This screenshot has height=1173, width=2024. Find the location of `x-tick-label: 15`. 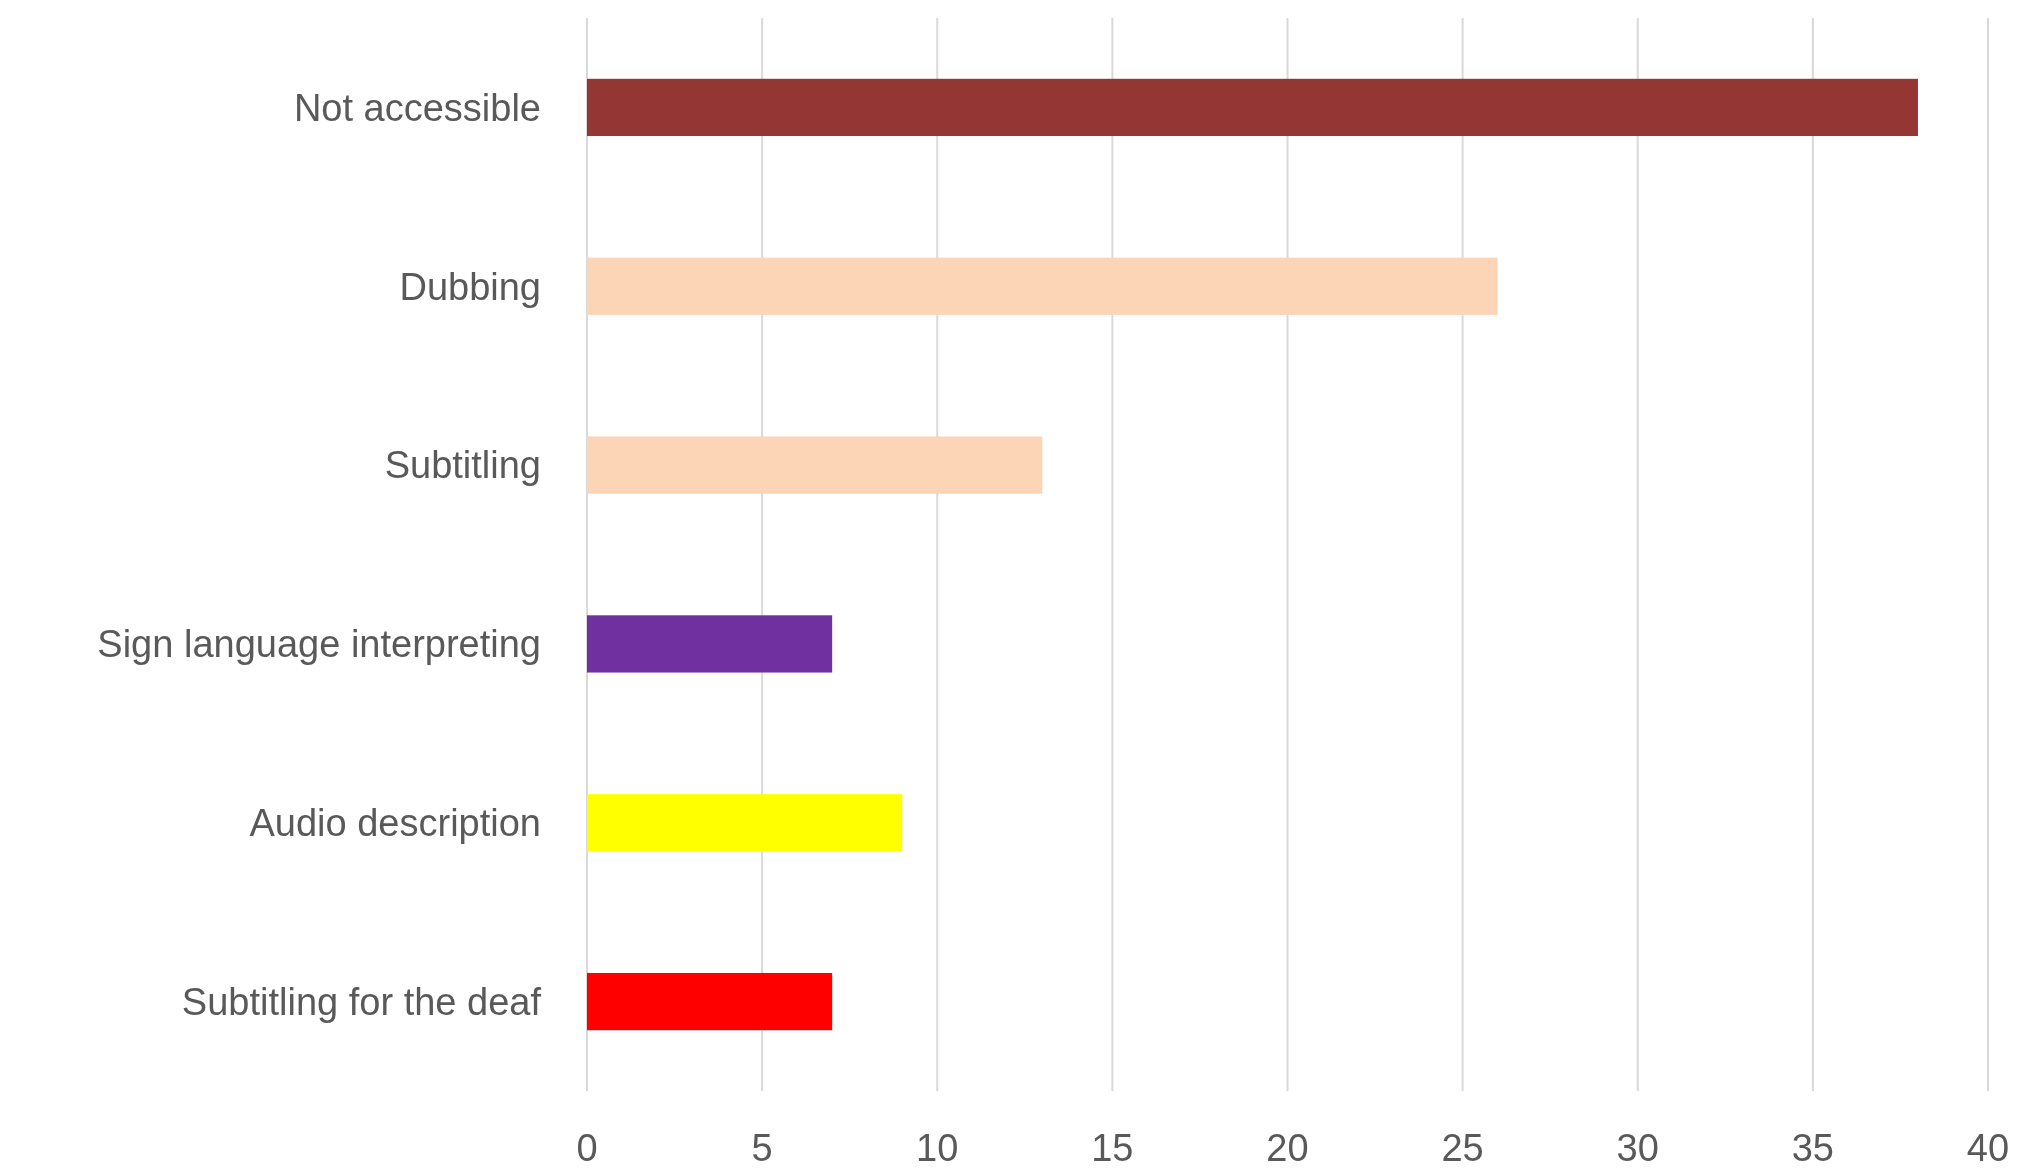

x-tick-label: 15 is located at coordinates (1112, 1148).